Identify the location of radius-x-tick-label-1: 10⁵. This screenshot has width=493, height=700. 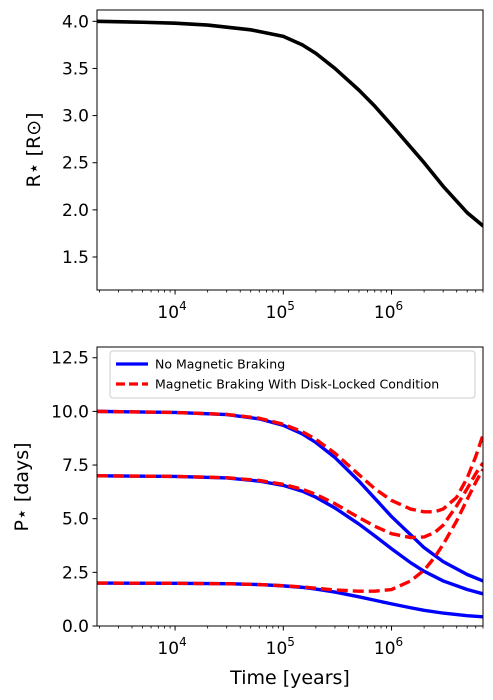
(280, 311).